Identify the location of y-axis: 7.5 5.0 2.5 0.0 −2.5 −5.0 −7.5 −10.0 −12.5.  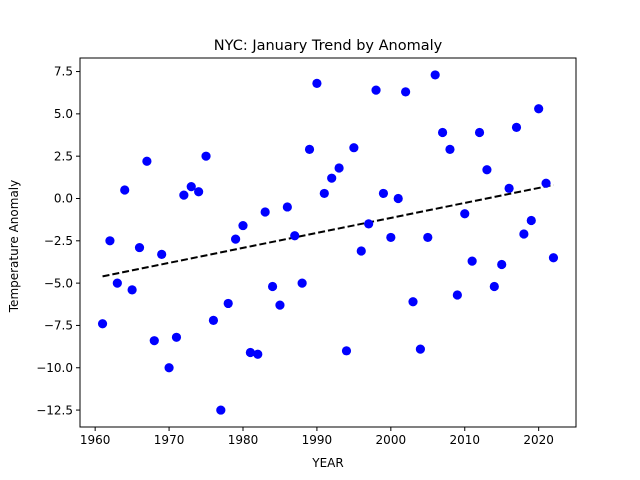
(58, 241).